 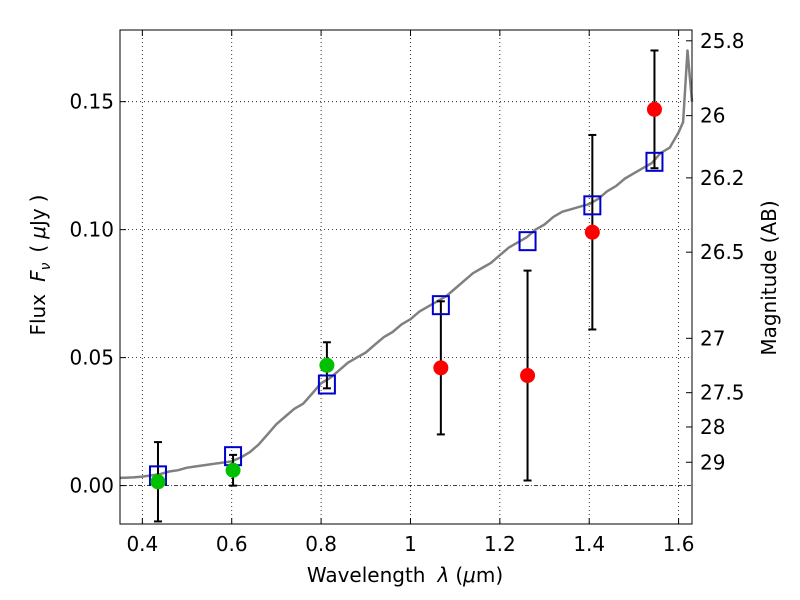 I want to click on y-tick-label: 0.10, so click(x=91, y=230).